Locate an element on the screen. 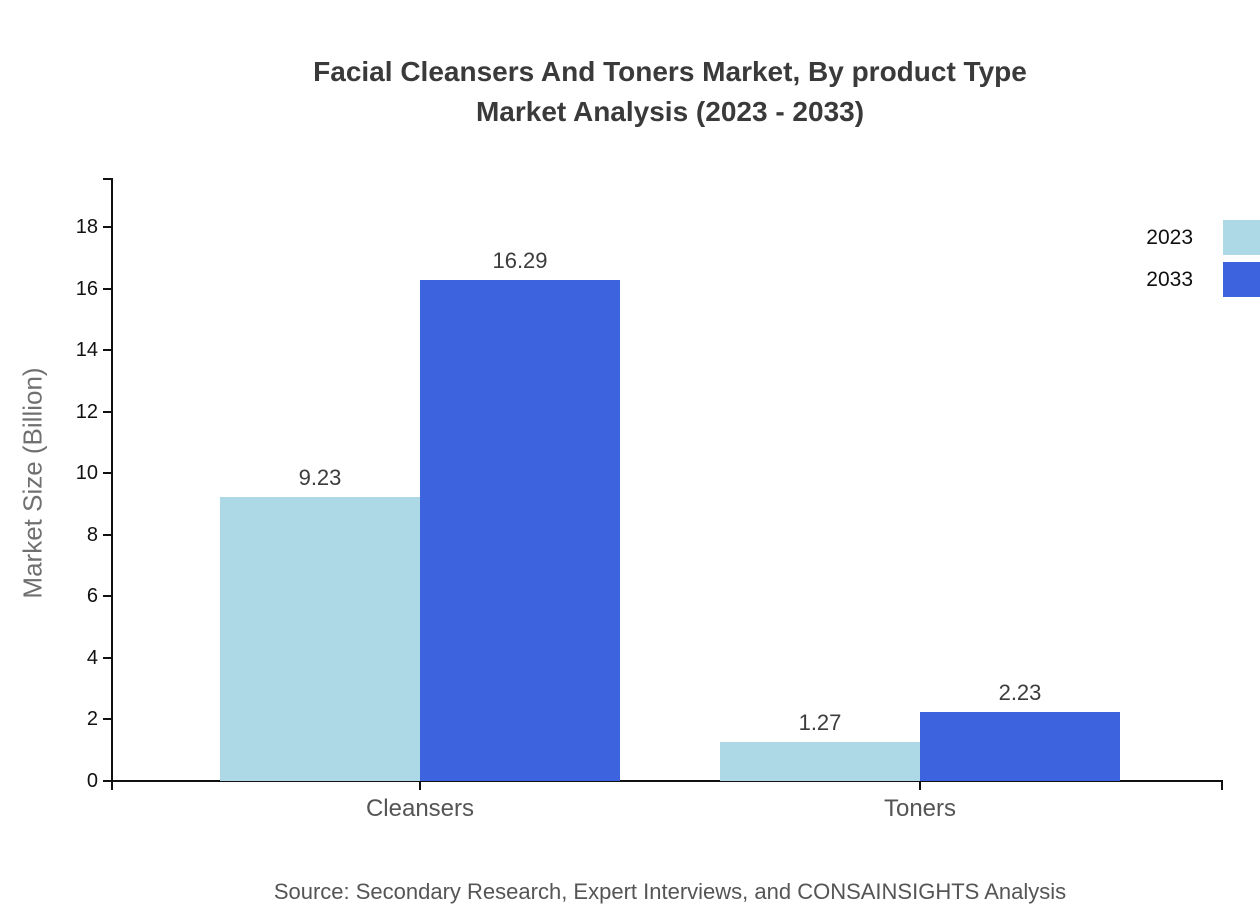  legend: 2023 2033 is located at coordinates (1203, 262).